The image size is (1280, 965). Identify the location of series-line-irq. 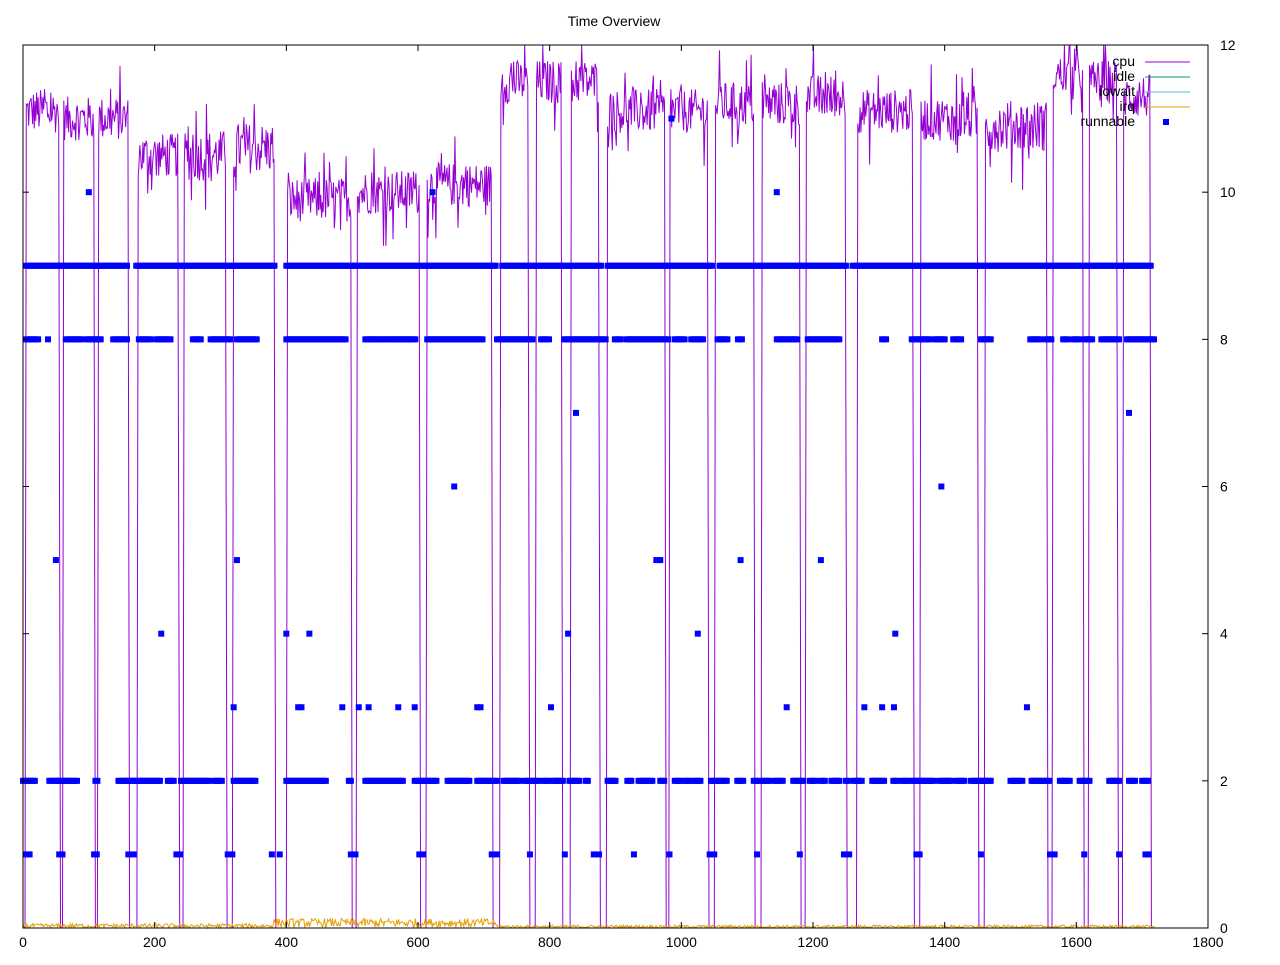
(588, 923).